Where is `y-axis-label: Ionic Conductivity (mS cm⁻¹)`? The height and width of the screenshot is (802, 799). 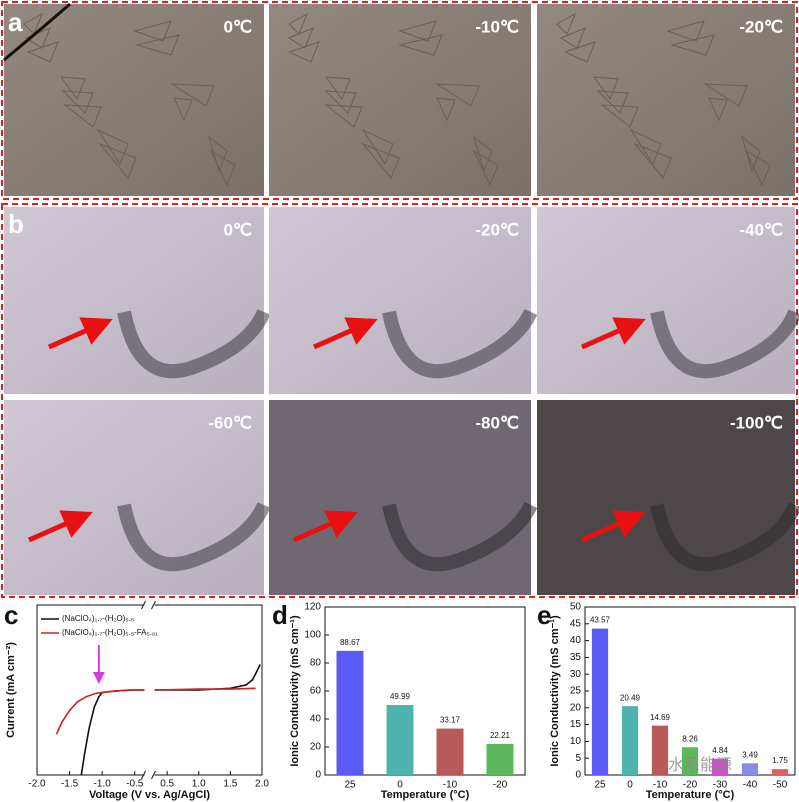 y-axis-label: Ionic Conductivity (mS cm⁻¹) is located at coordinates (295, 691).